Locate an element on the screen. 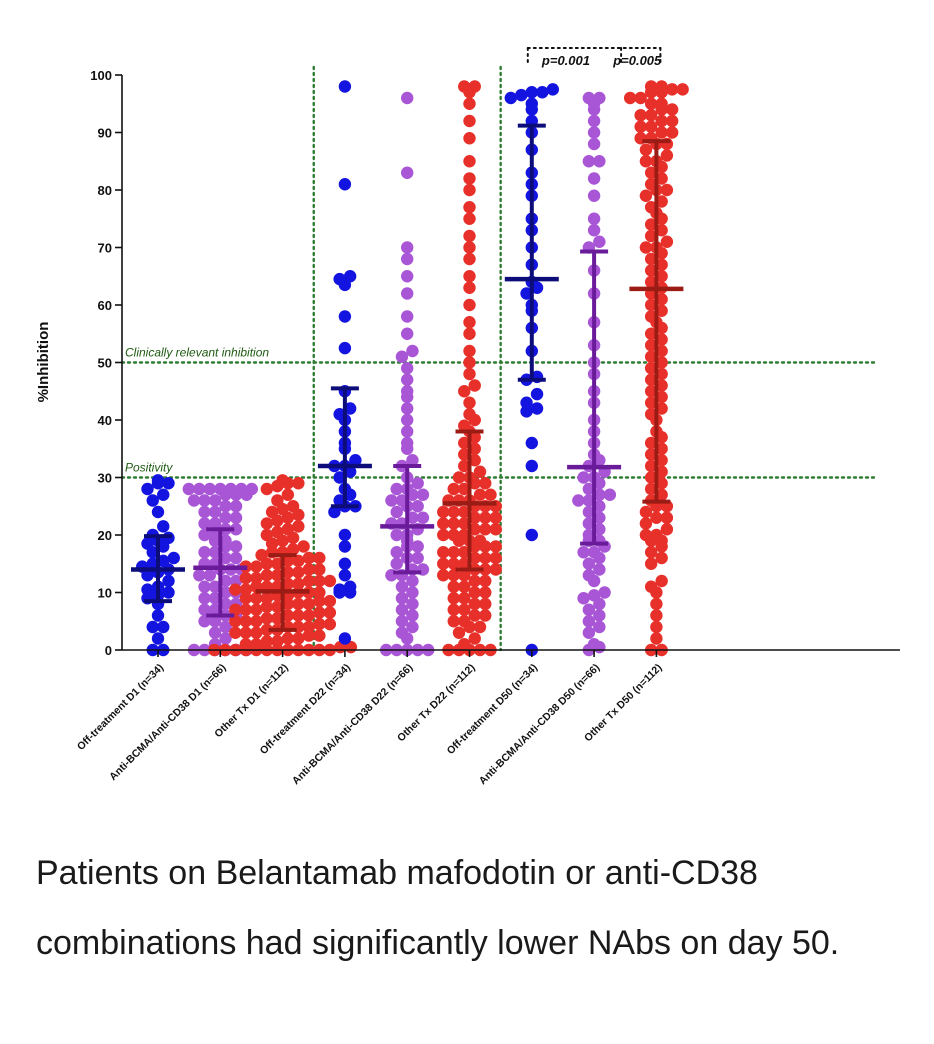  y-tick-label: 70 is located at coordinates (105, 248).